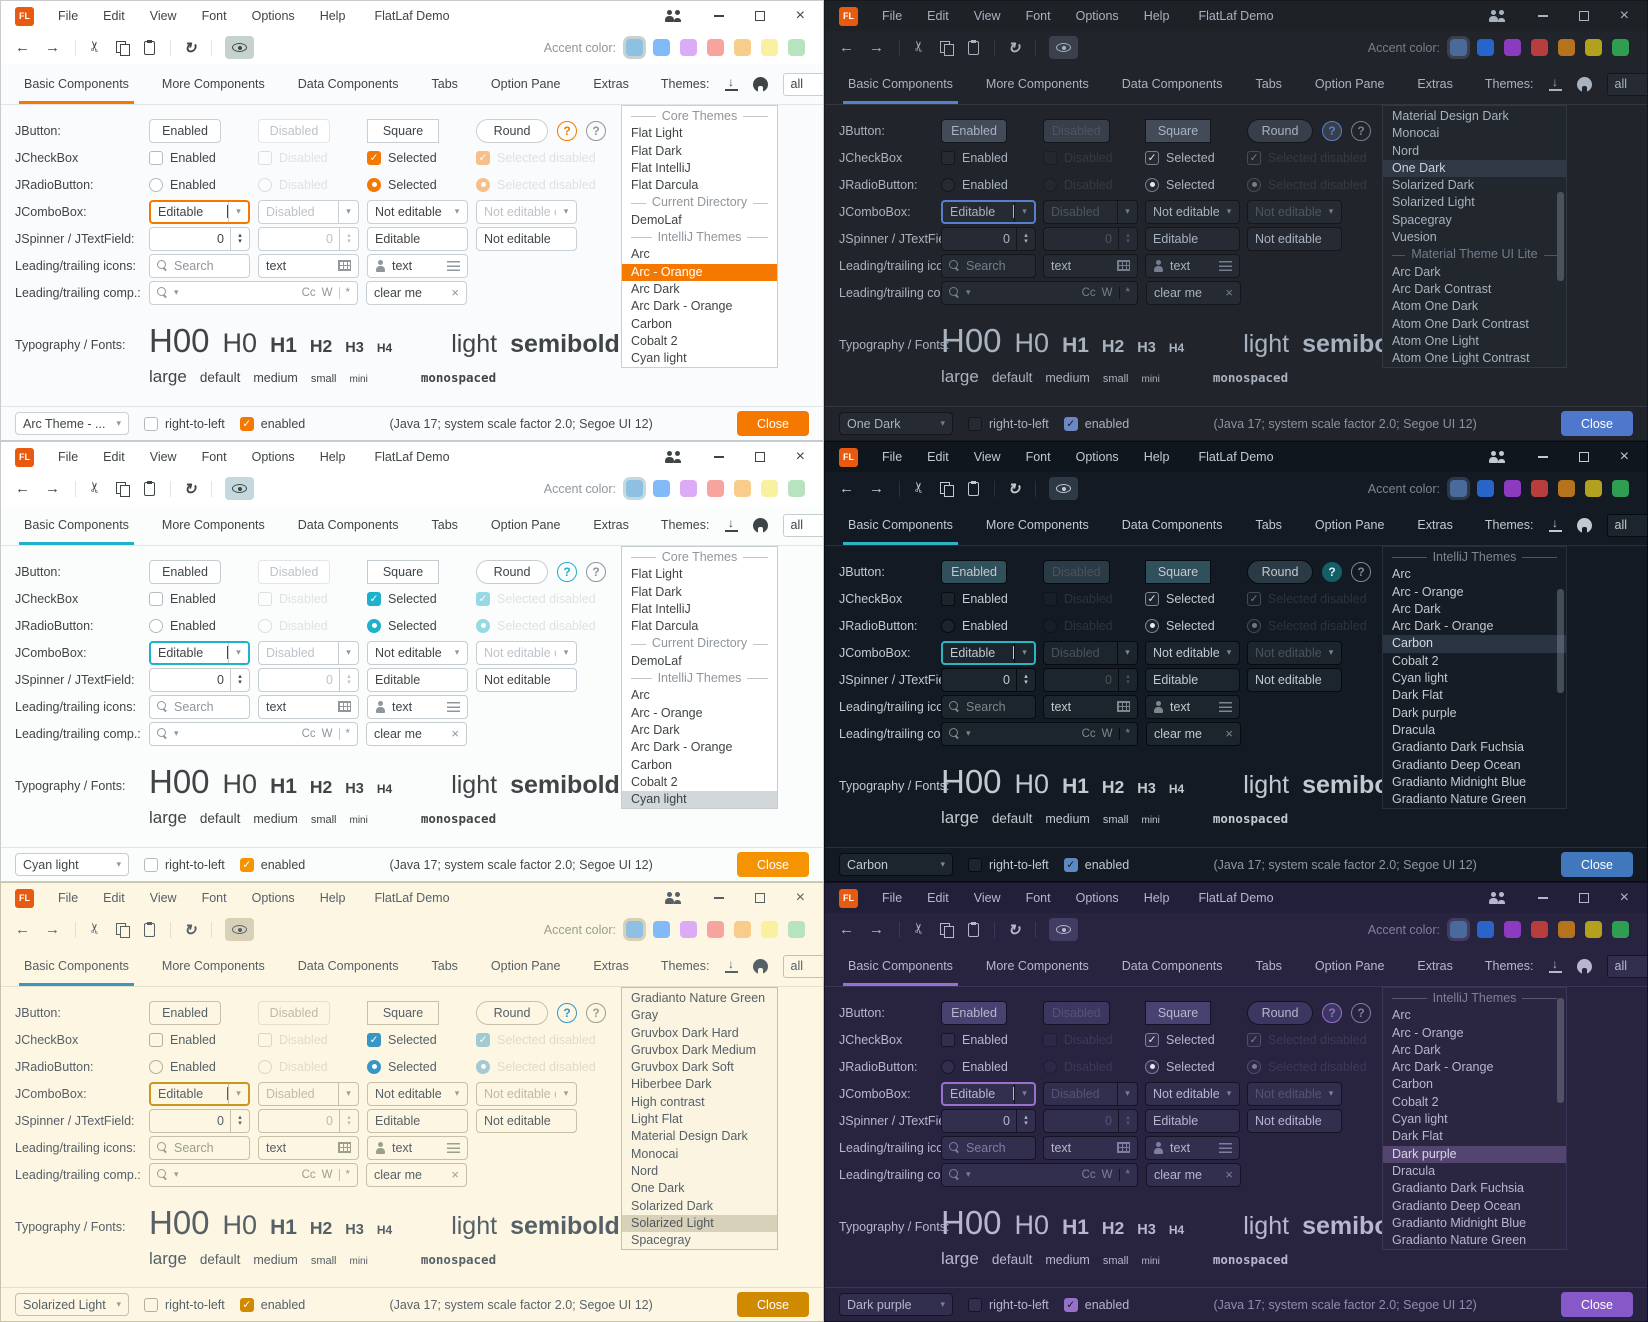  Describe the element at coordinates (1349, 966) in the screenshot. I see `tab-option-pane: Option Pane` at that location.